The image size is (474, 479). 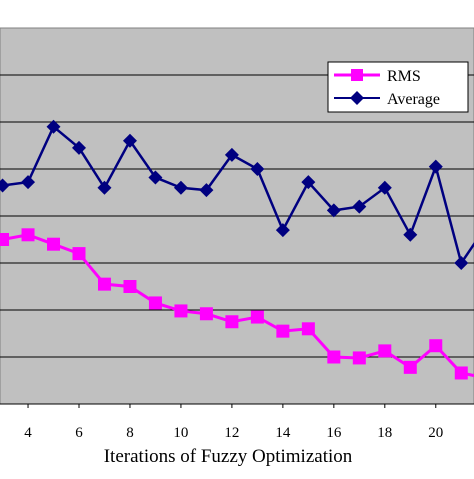 I want to click on x-tick-label: 10, so click(x=180, y=433).